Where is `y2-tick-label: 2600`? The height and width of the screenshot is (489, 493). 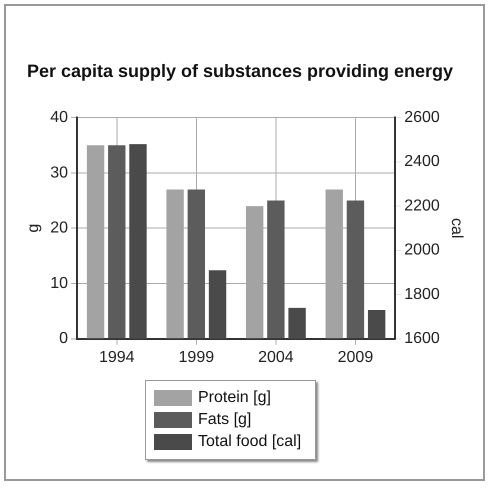
y2-tick-label: 2600 is located at coordinates (422, 117).